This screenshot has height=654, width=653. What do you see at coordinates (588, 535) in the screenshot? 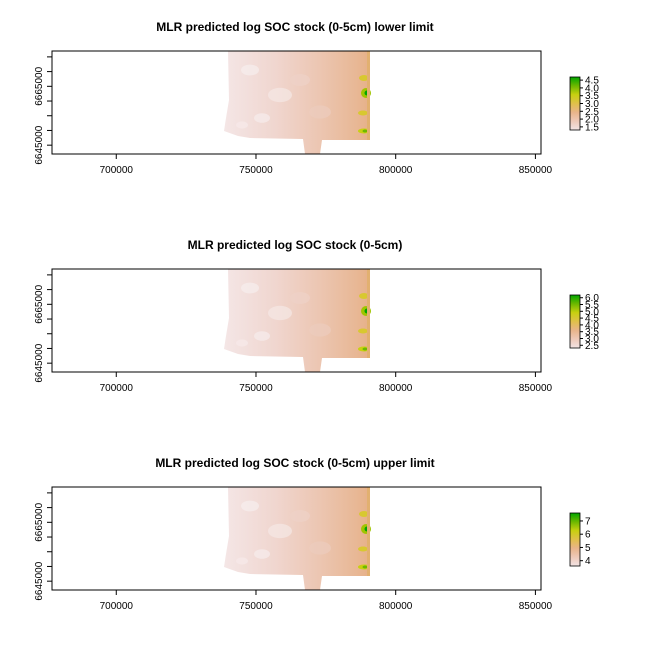
I see `legend-label: 6` at bounding box center [588, 535].